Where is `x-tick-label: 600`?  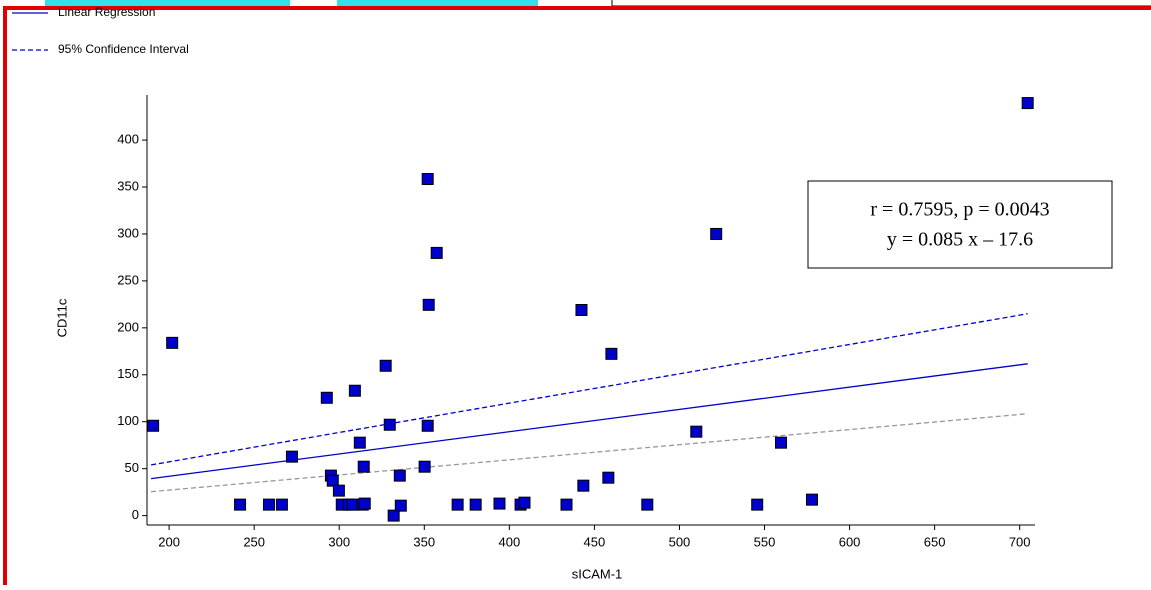 x-tick-label: 600 is located at coordinates (850, 541).